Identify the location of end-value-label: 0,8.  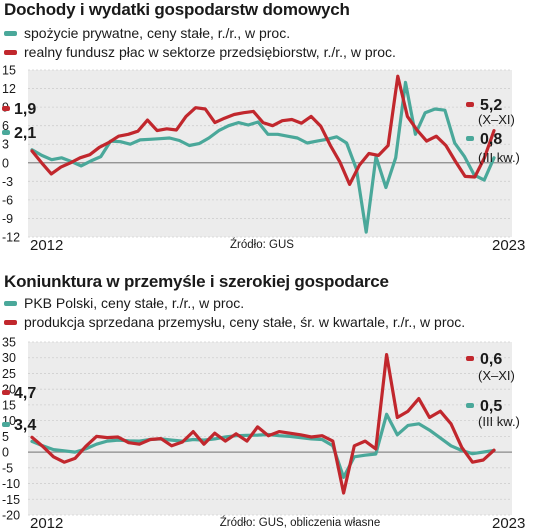
(491, 139).